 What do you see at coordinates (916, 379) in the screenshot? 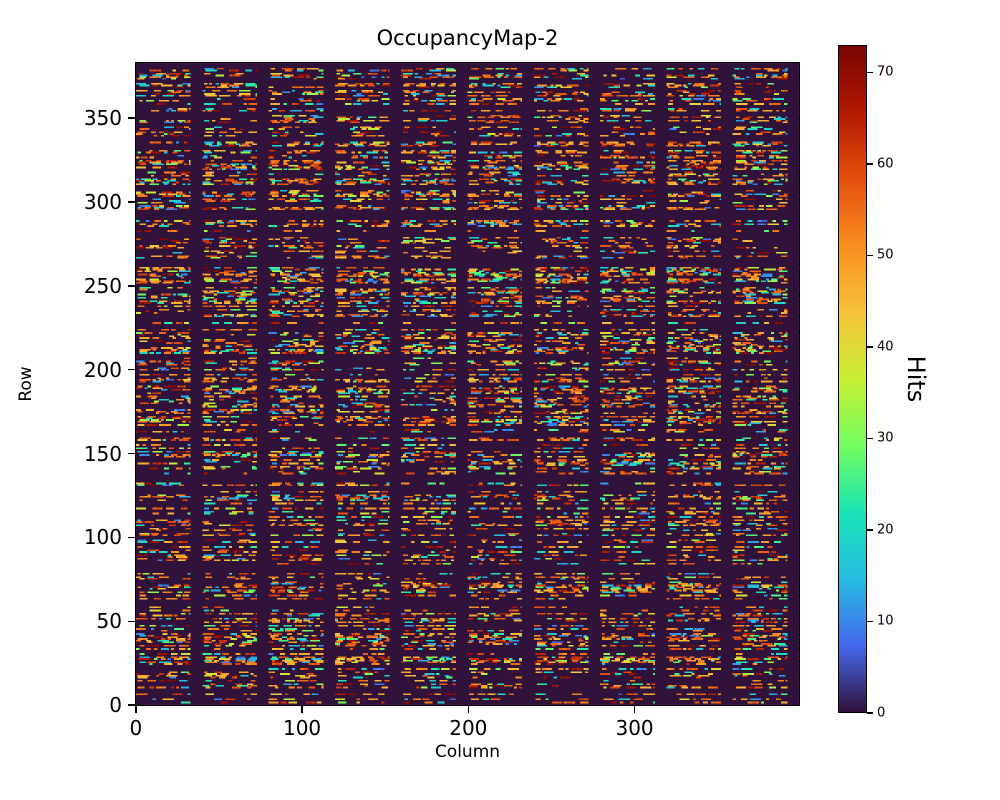
I see `colorbar-label: Hits` at bounding box center [916, 379].